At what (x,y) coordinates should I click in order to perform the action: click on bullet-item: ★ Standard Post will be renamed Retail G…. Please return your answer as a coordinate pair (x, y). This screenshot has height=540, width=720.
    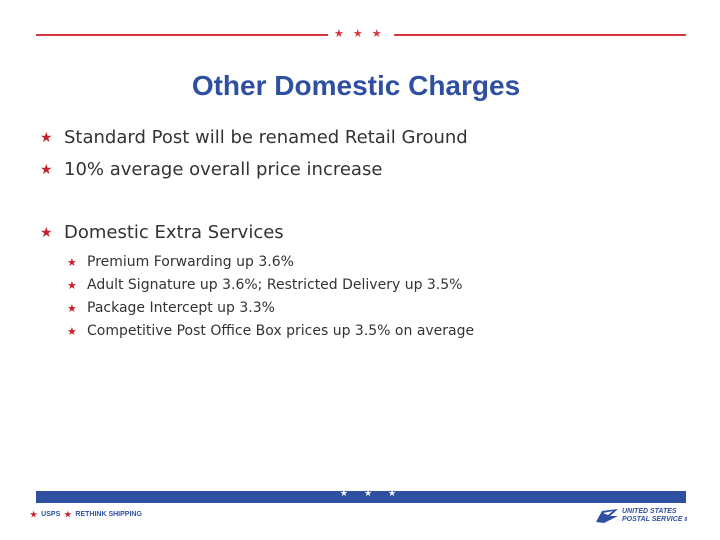
    Looking at the image, I should click on (360, 138).